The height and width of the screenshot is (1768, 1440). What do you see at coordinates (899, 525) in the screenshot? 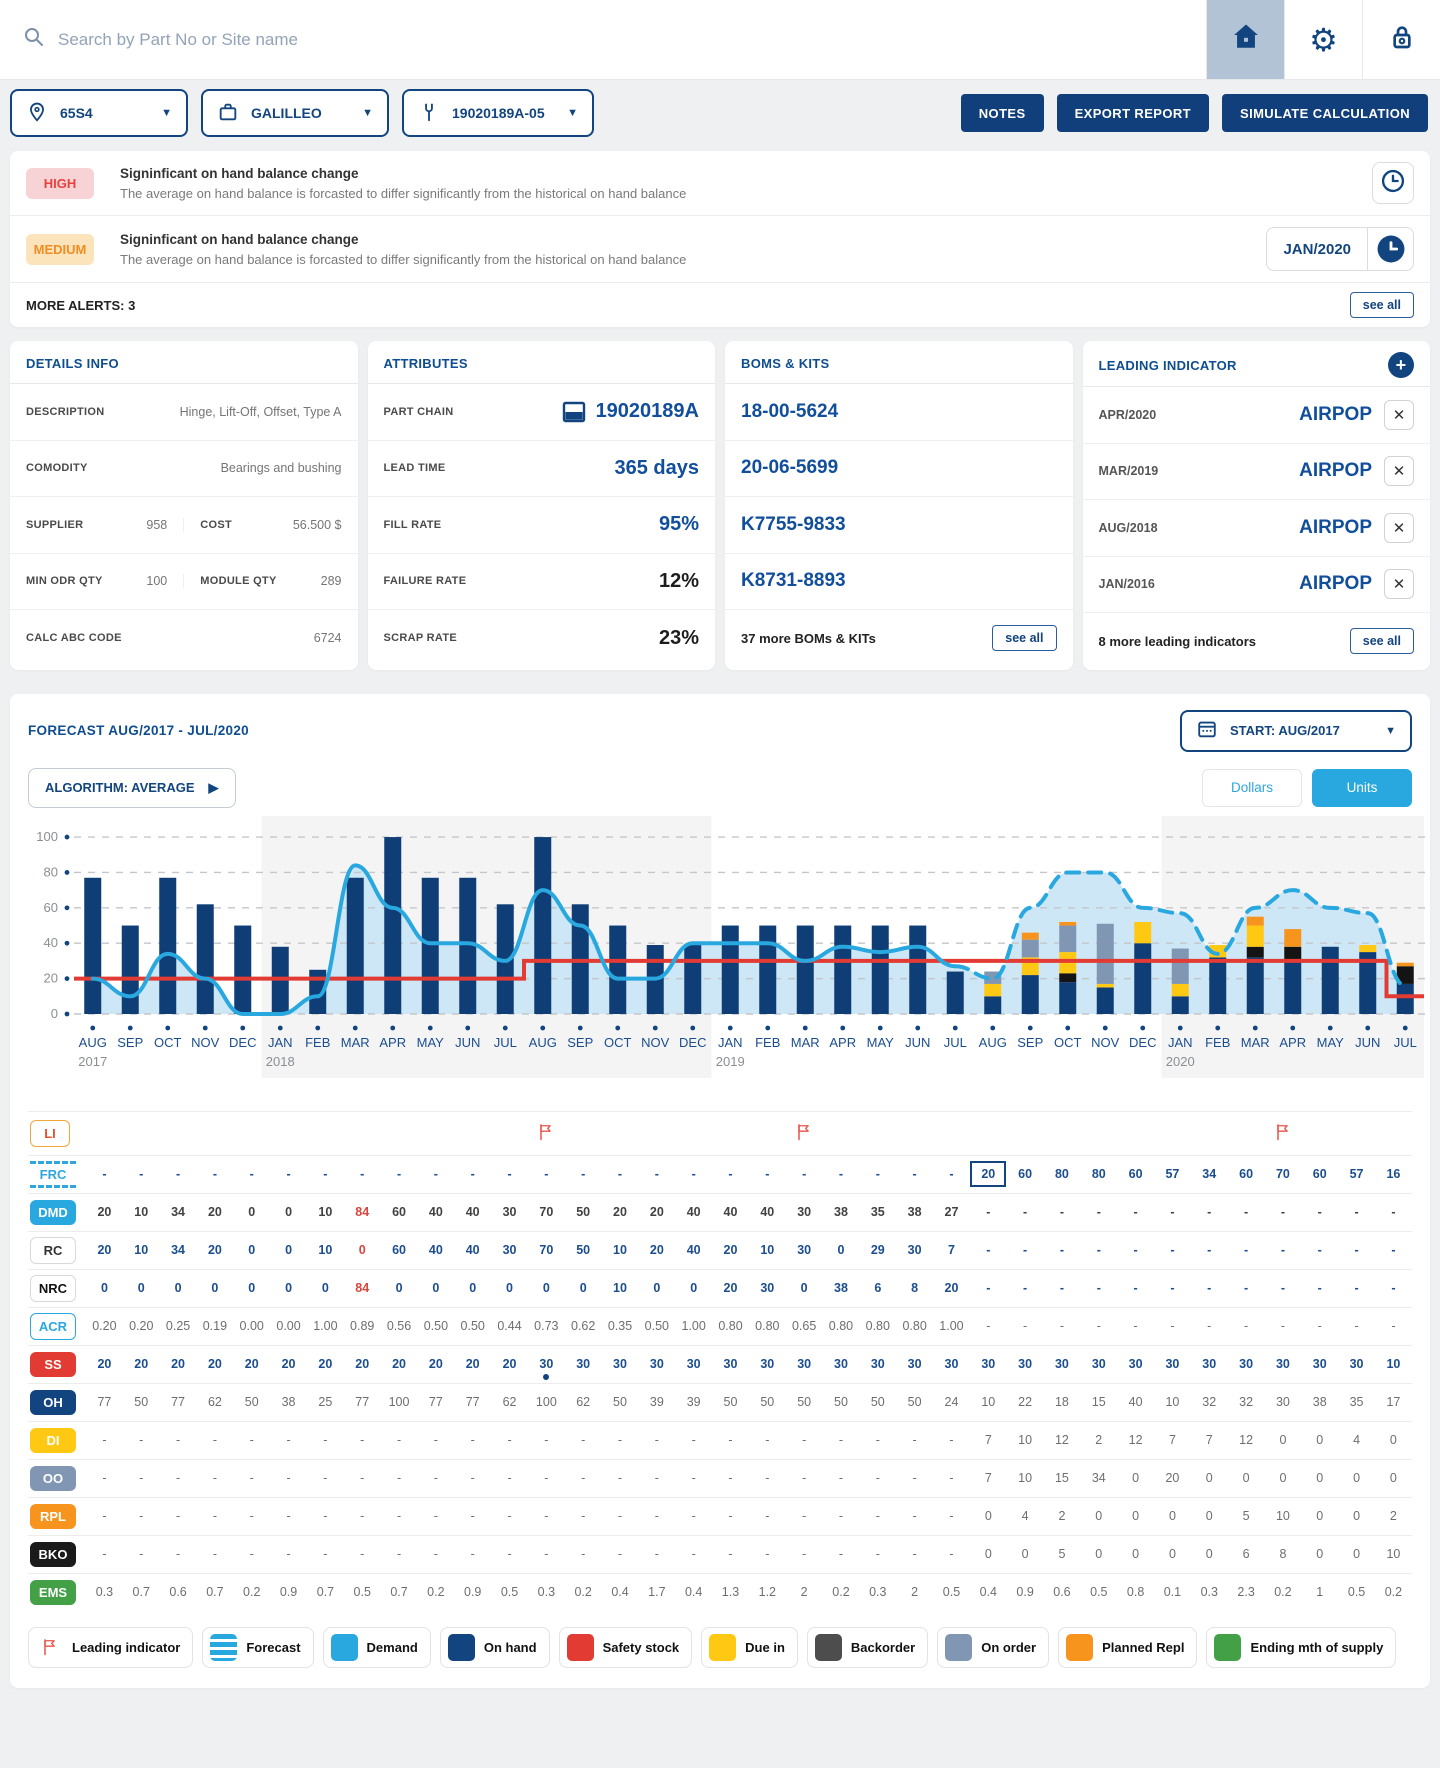
I see `bom-row: K7755-9833` at bounding box center [899, 525].